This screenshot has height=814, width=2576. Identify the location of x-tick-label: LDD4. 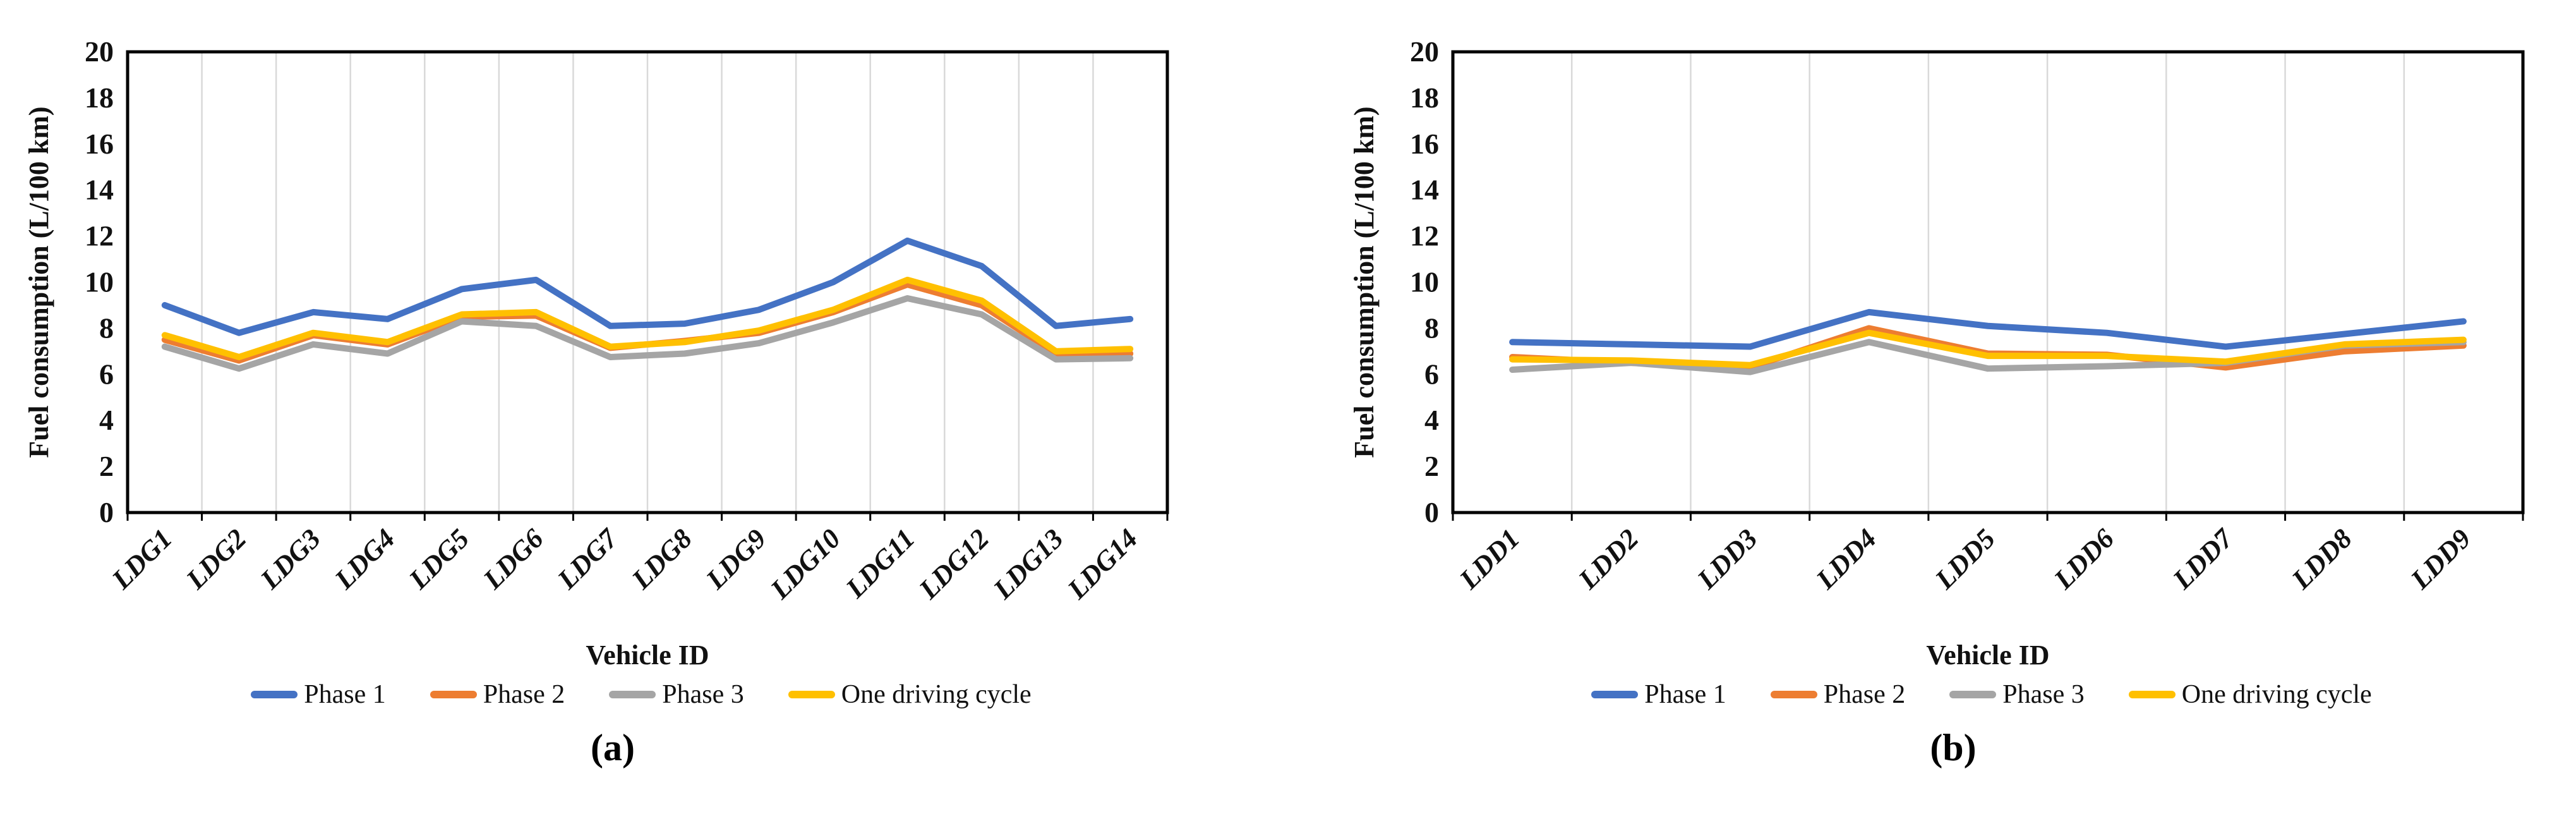
(1846, 559).